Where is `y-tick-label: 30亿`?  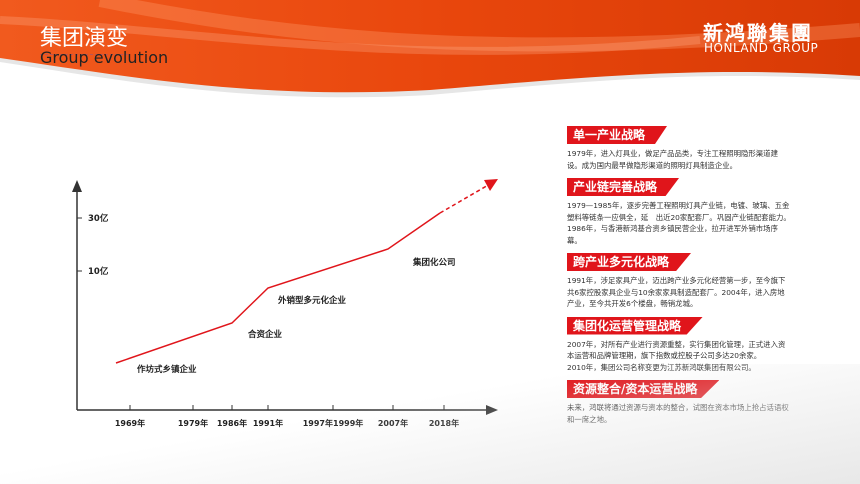 y-tick-label: 30亿 is located at coordinates (98, 218).